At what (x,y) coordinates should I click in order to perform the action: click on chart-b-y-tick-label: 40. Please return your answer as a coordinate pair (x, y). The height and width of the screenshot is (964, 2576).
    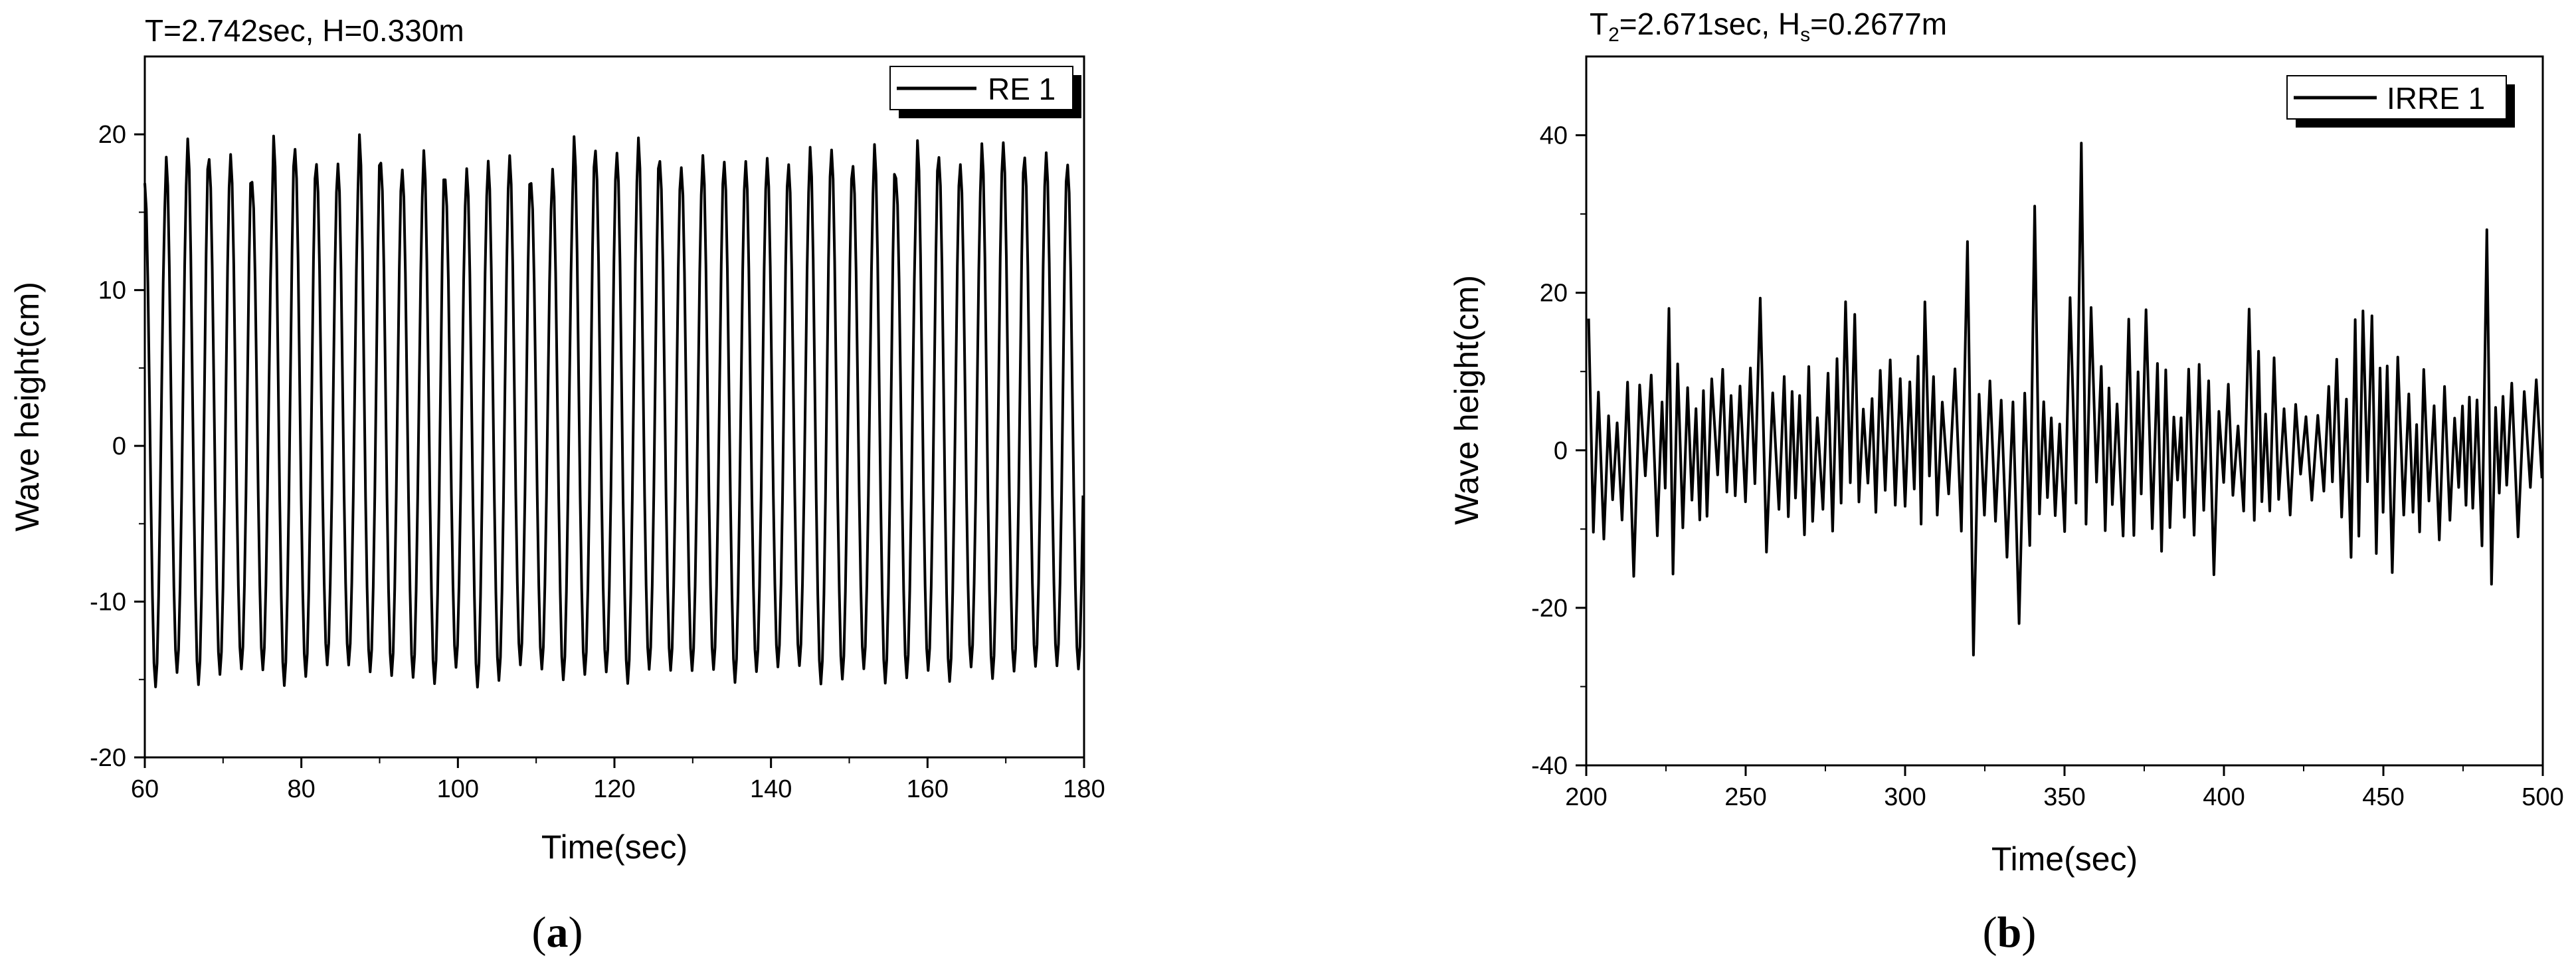
    Looking at the image, I should click on (1554, 136).